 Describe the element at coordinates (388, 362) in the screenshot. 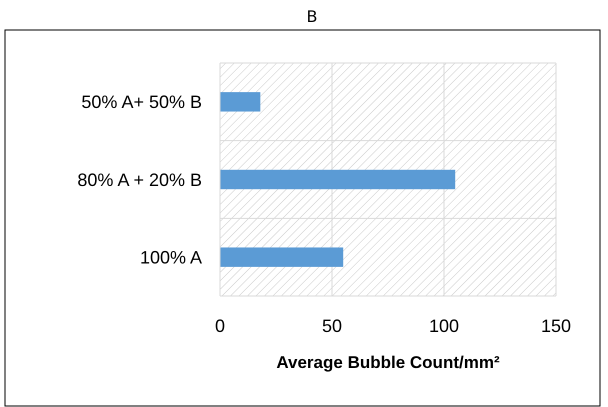

I see `x-axis-title: Average Bubble Count/mm²` at that location.